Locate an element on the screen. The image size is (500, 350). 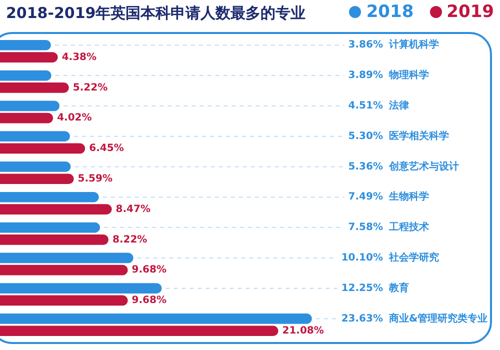
y-tick-label: 计算机科学 is located at coordinates (413, 44).